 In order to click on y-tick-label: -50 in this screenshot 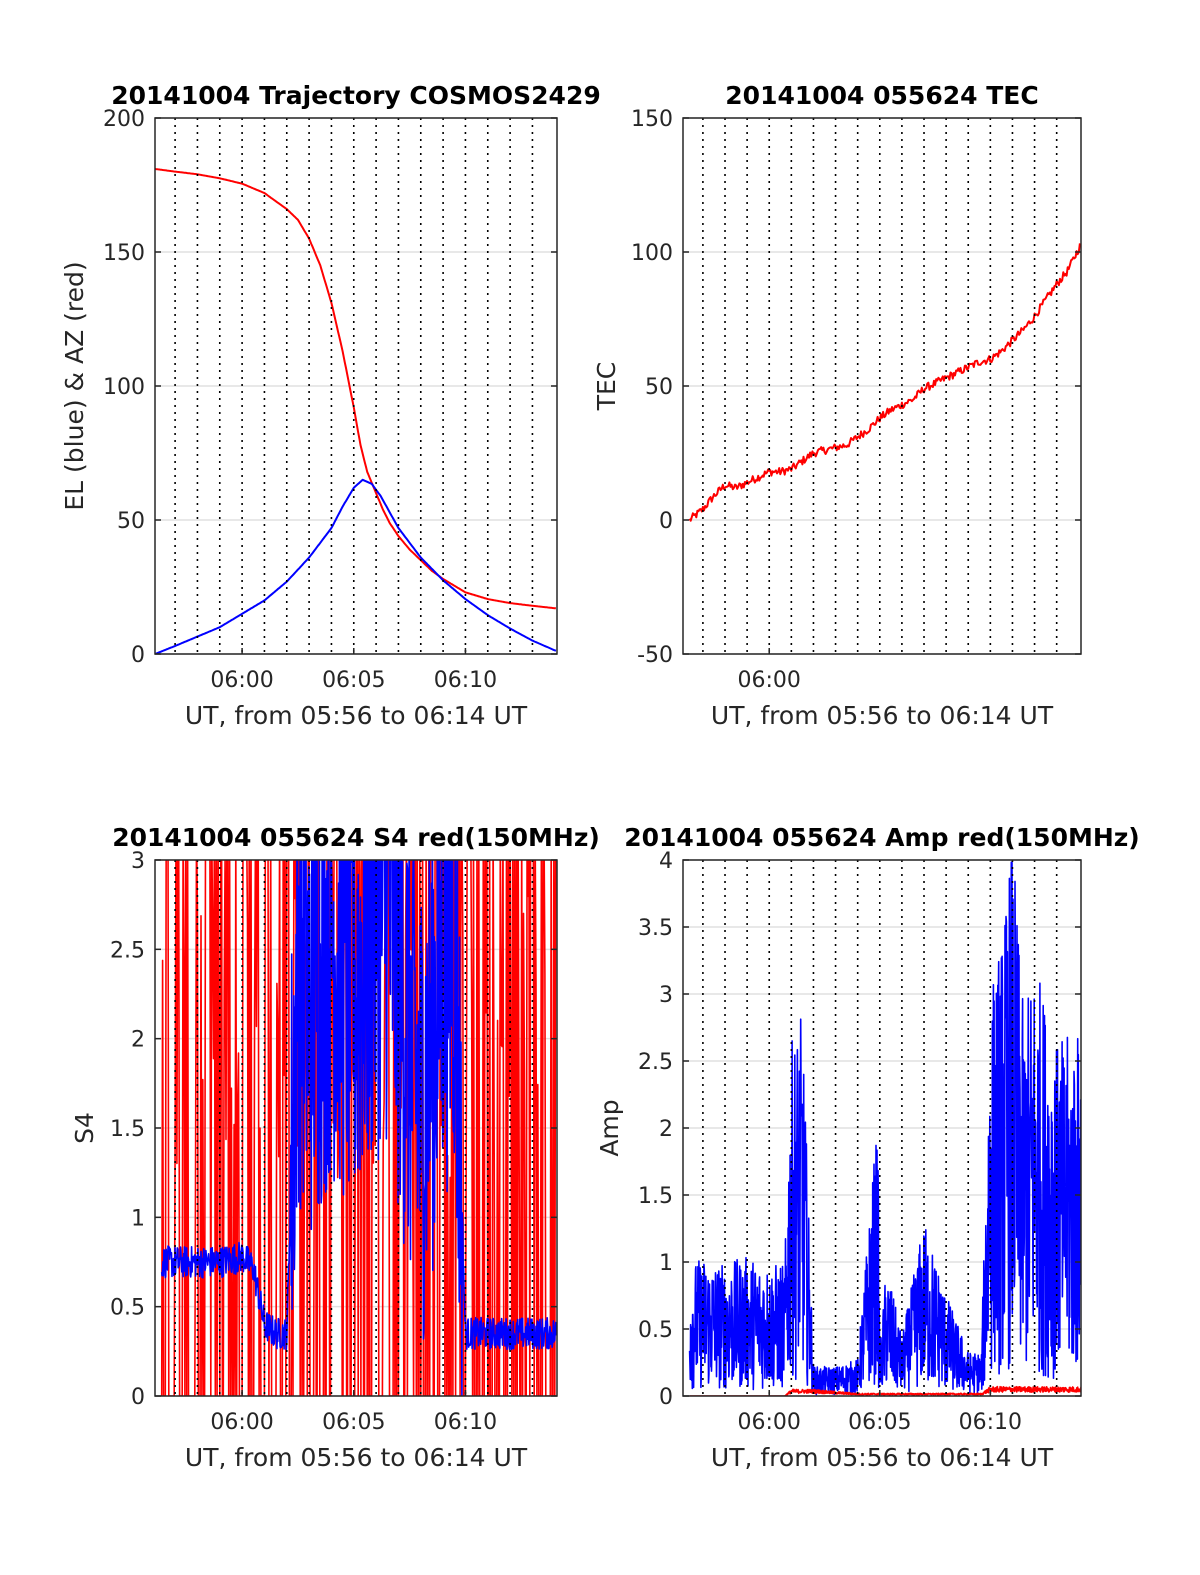, I will do `click(655, 655)`.